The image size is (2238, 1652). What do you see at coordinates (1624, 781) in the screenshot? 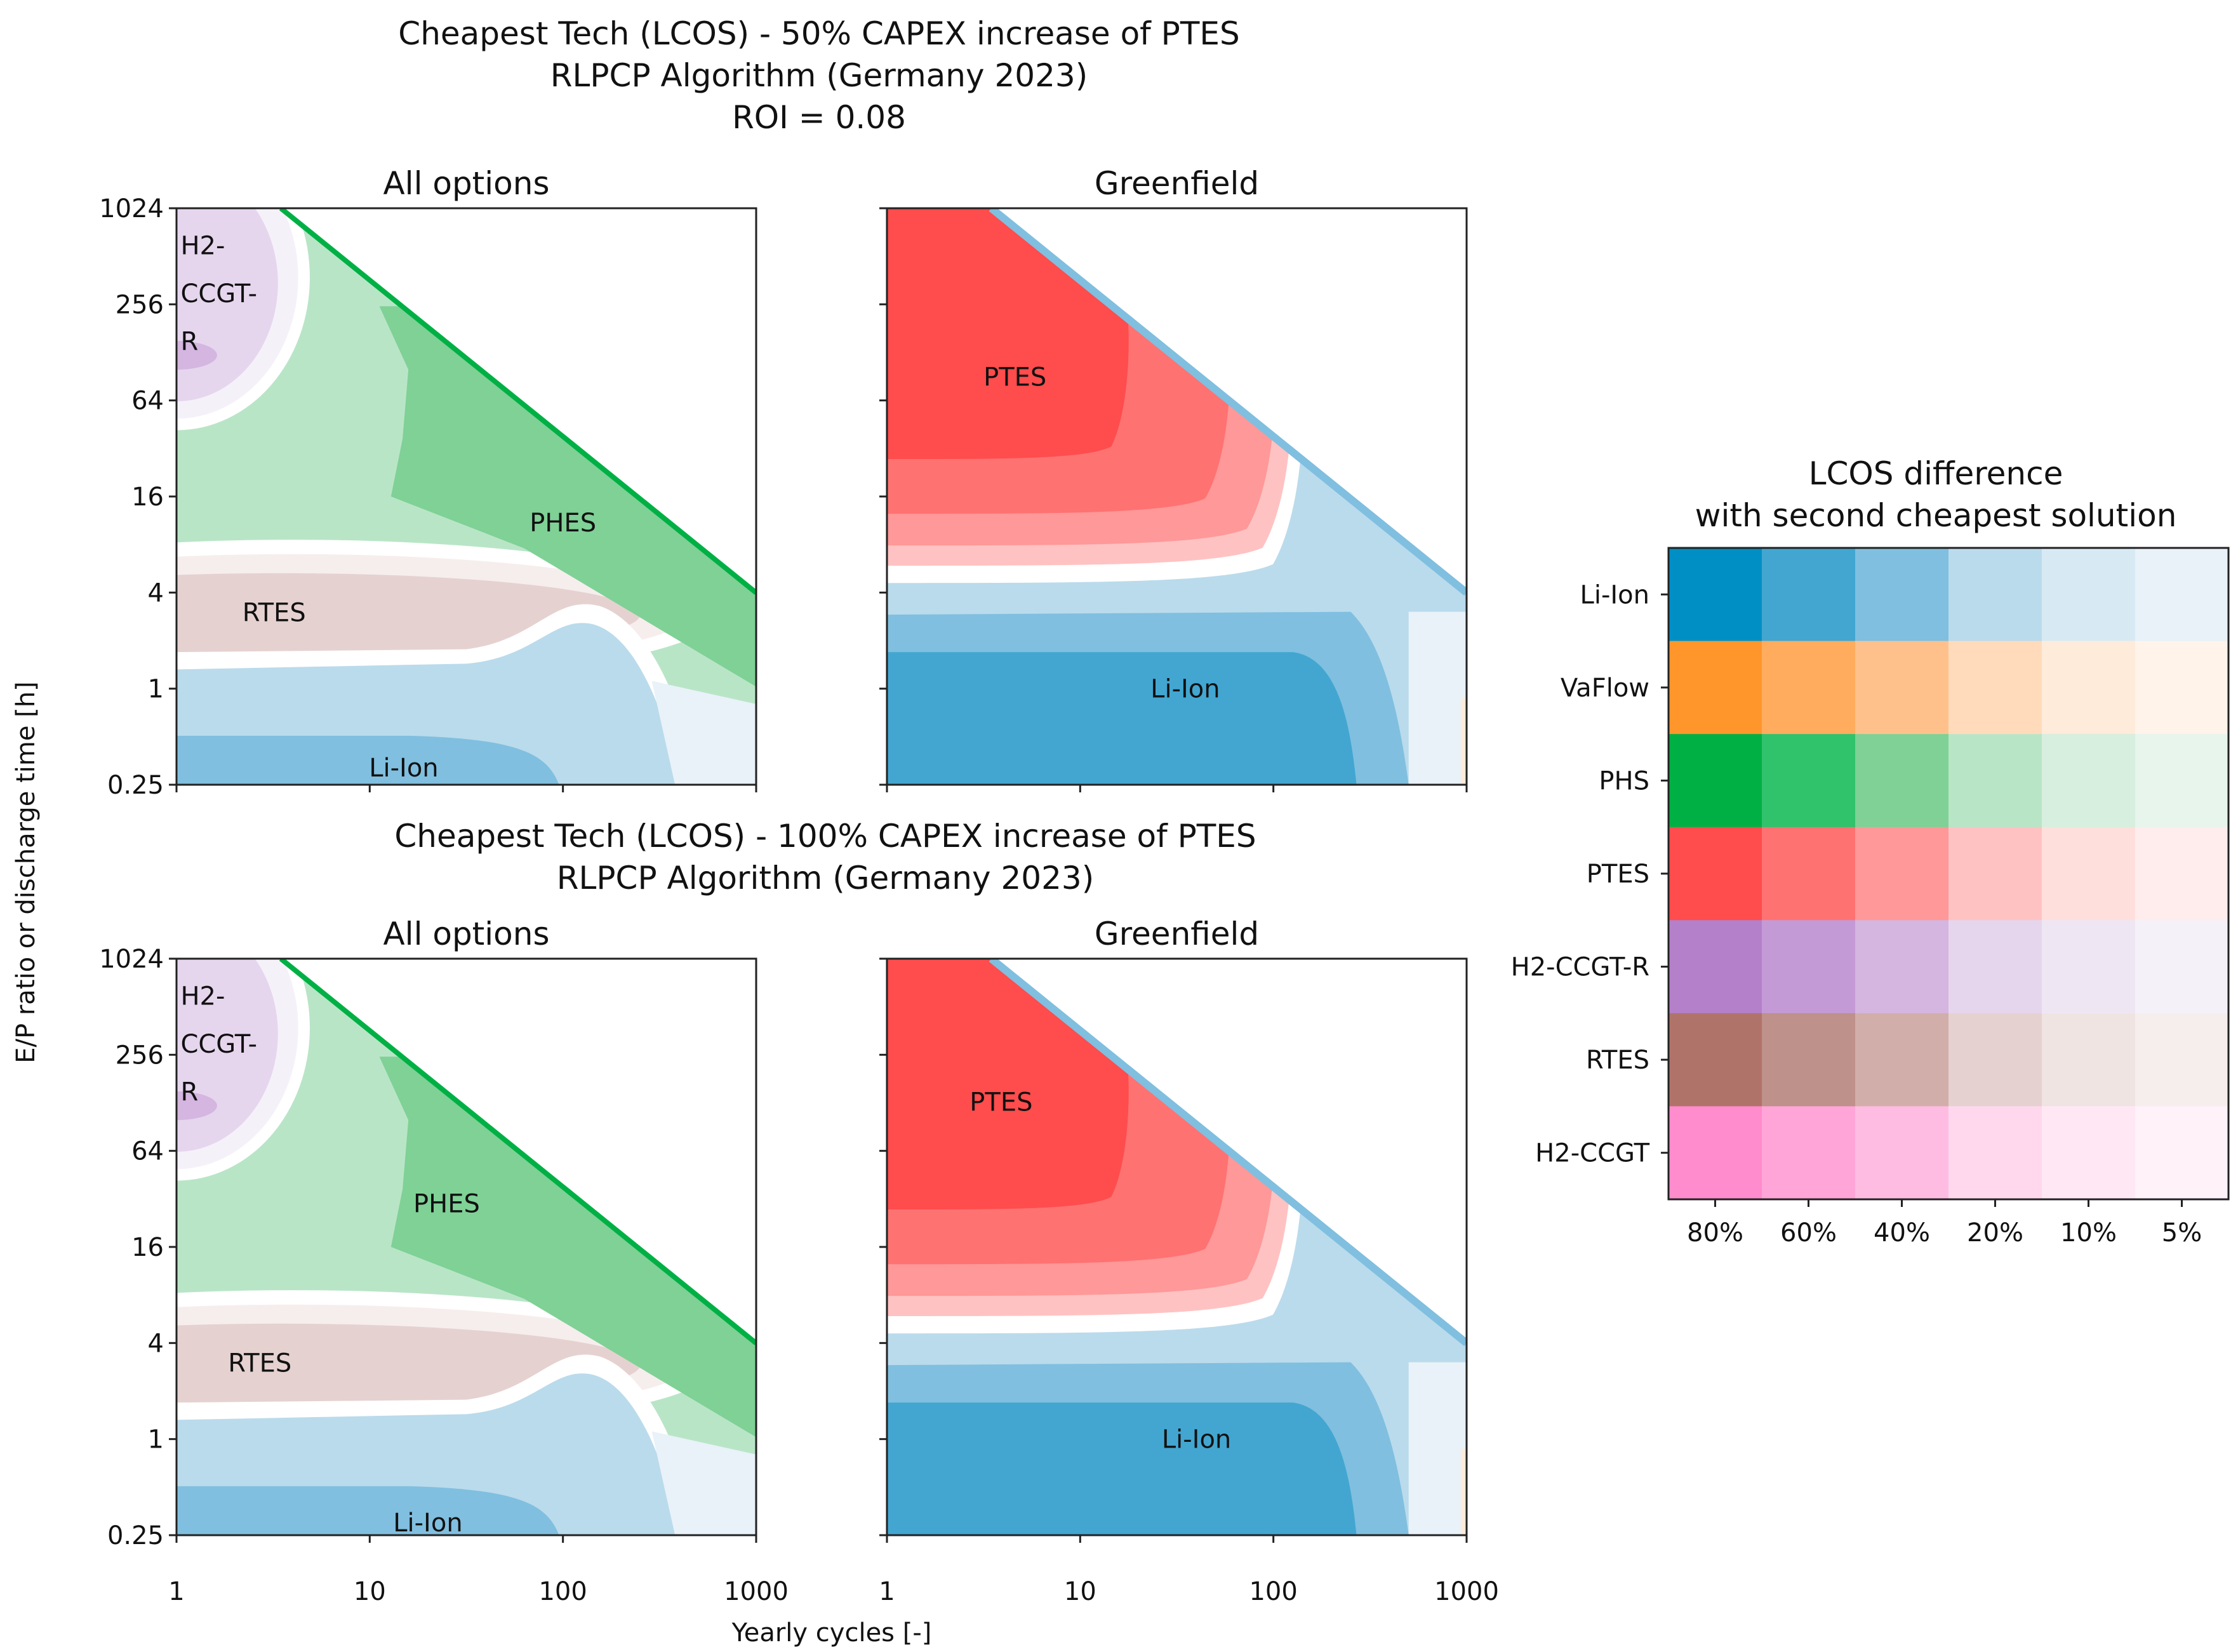
I see `legend-row-label: PHS` at bounding box center [1624, 781].